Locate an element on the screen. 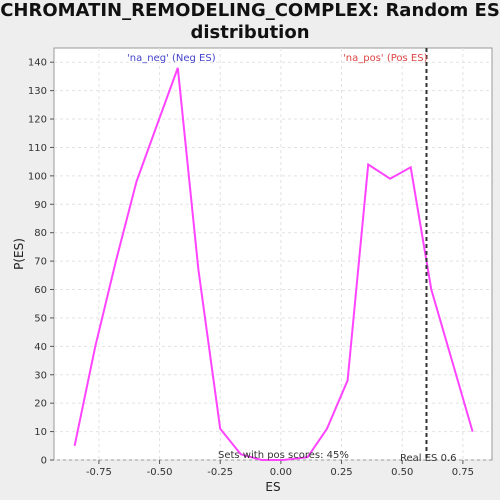  pos-label: 'na_pos' (Pos ES) is located at coordinates (385, 58).